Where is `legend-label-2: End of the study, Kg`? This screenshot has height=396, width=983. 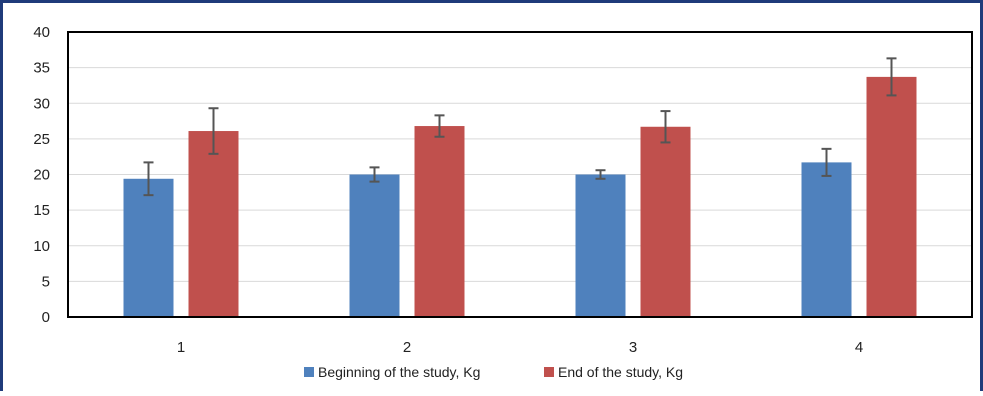 legend-label-2: End of the study, Kg is located at coordinates (620, 372).